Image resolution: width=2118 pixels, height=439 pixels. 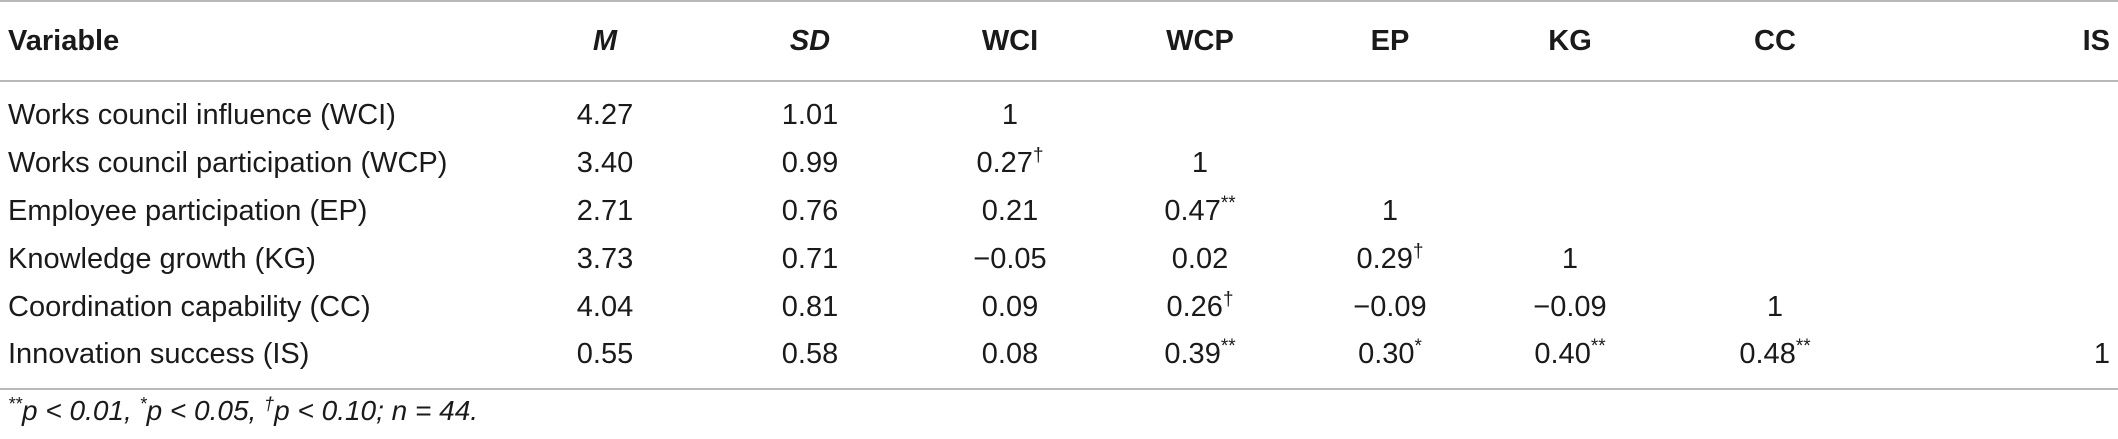 What do you see at coordinates (1194, 306) in the screenshot?
I see `cell-wcp-value: 0.26` at bounding box center [1194, 306].